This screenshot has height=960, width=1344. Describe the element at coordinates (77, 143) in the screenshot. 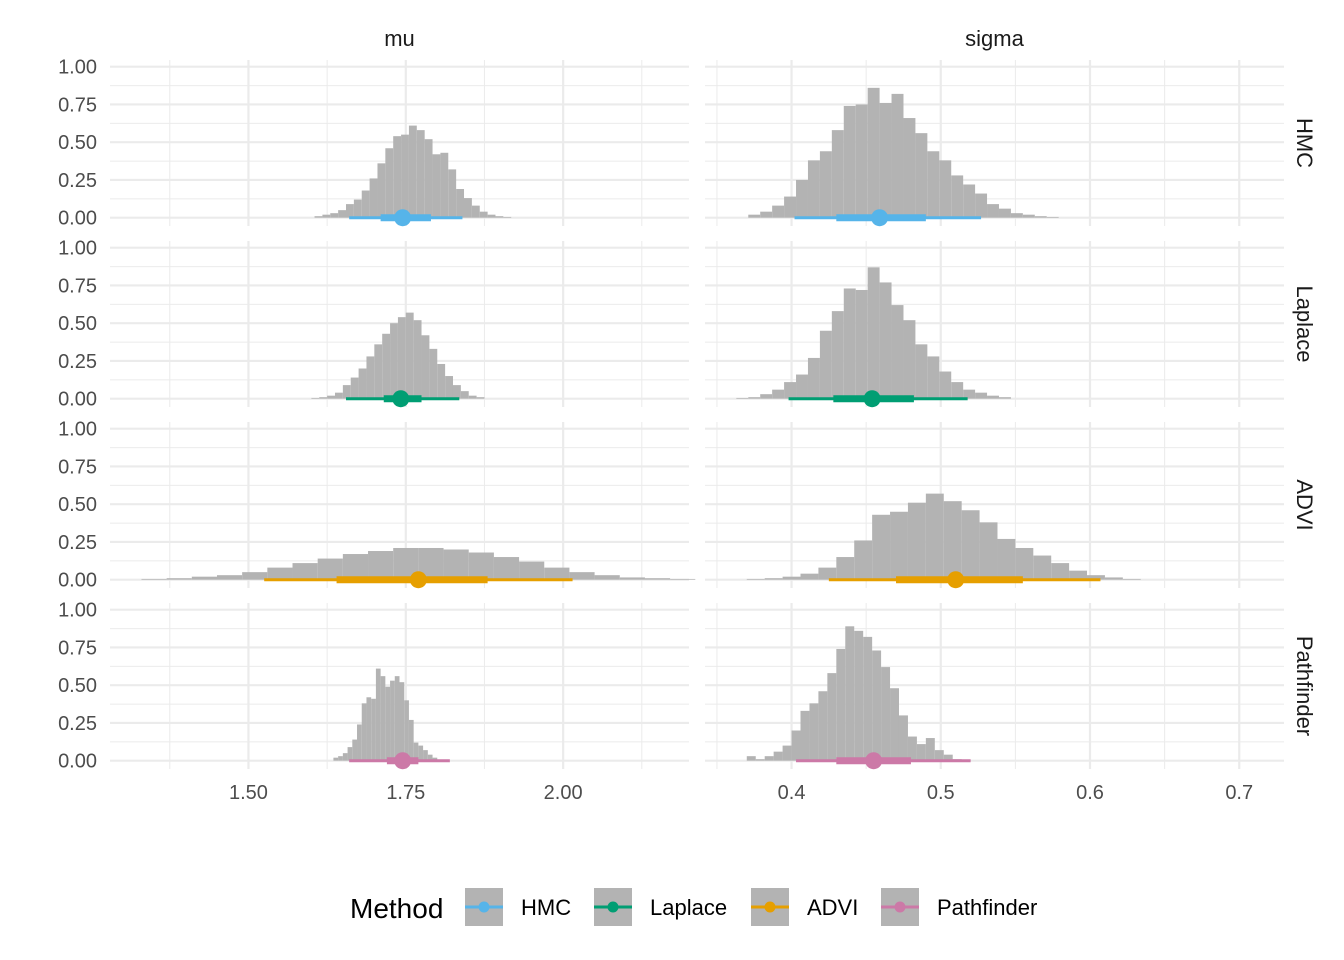

I see `y-tick-label: 0.50` at that location.